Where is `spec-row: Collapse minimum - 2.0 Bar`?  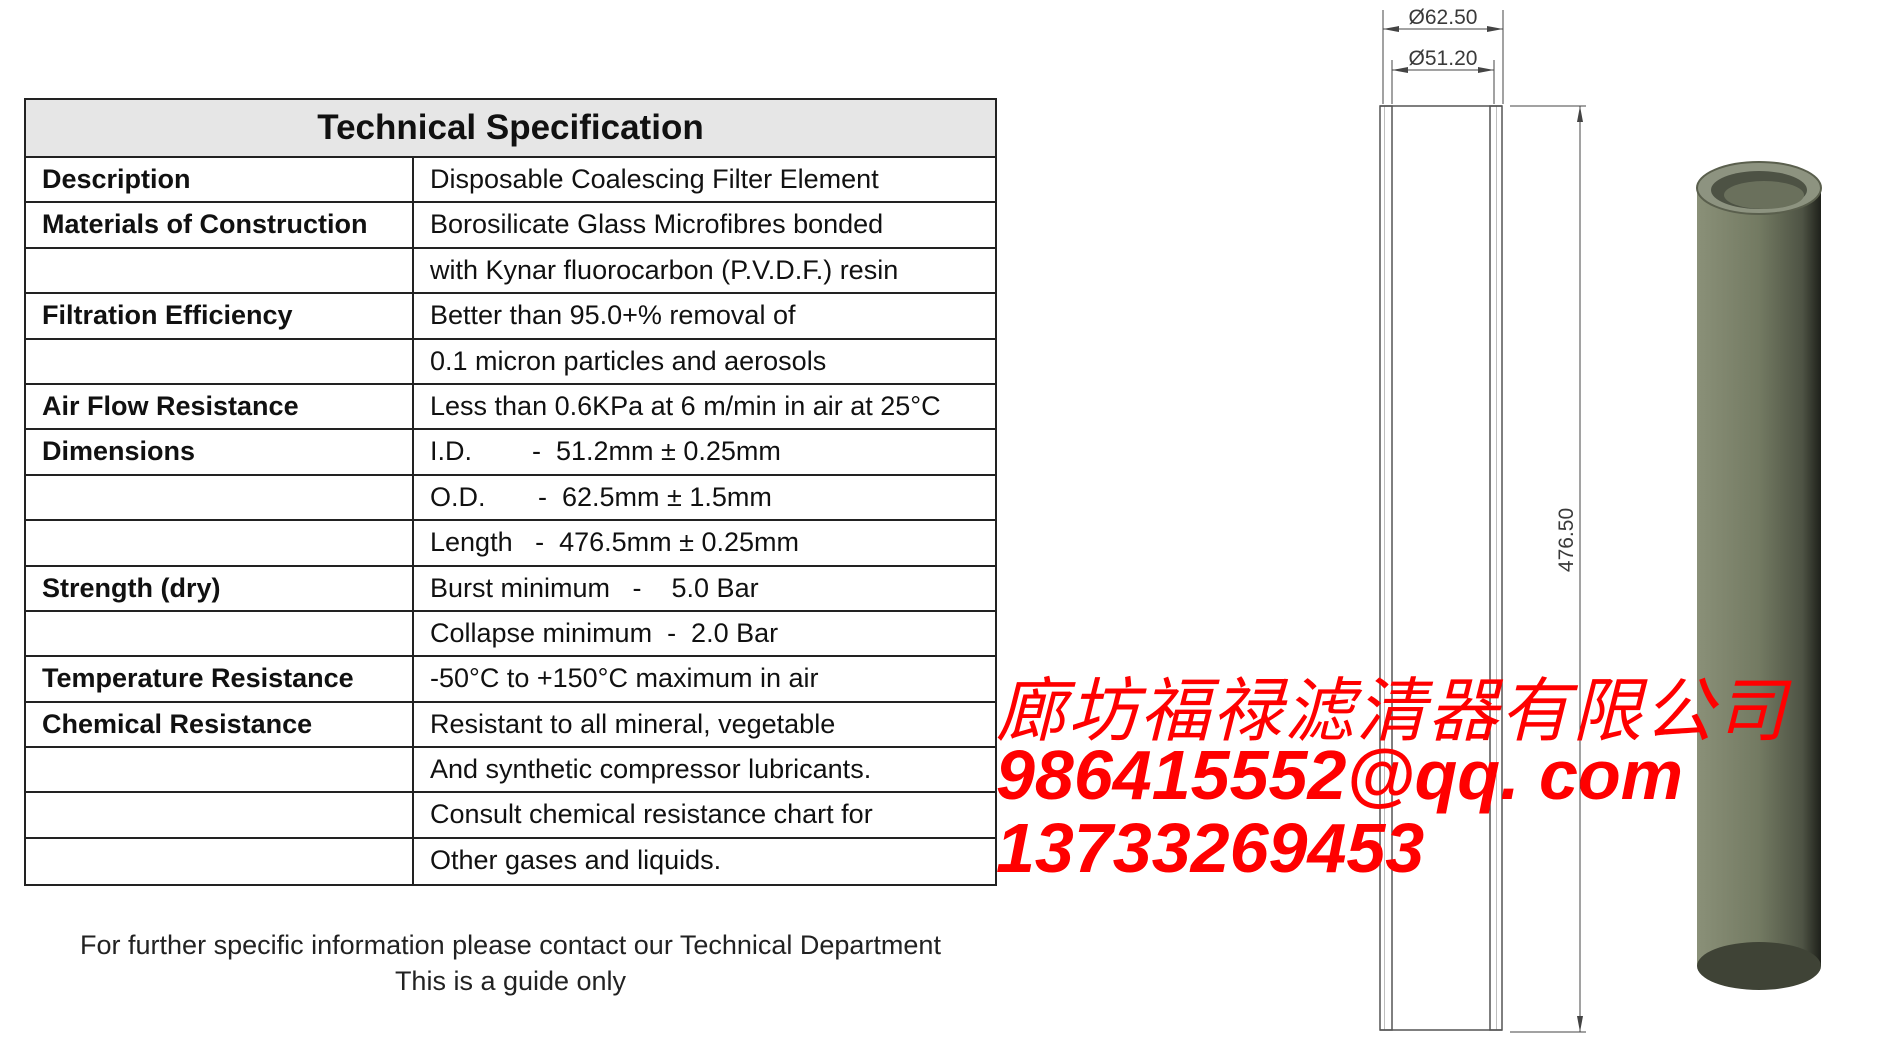
spec-row: Collapse minimum - 2.0 Bar is located at coordinates (510, 634).